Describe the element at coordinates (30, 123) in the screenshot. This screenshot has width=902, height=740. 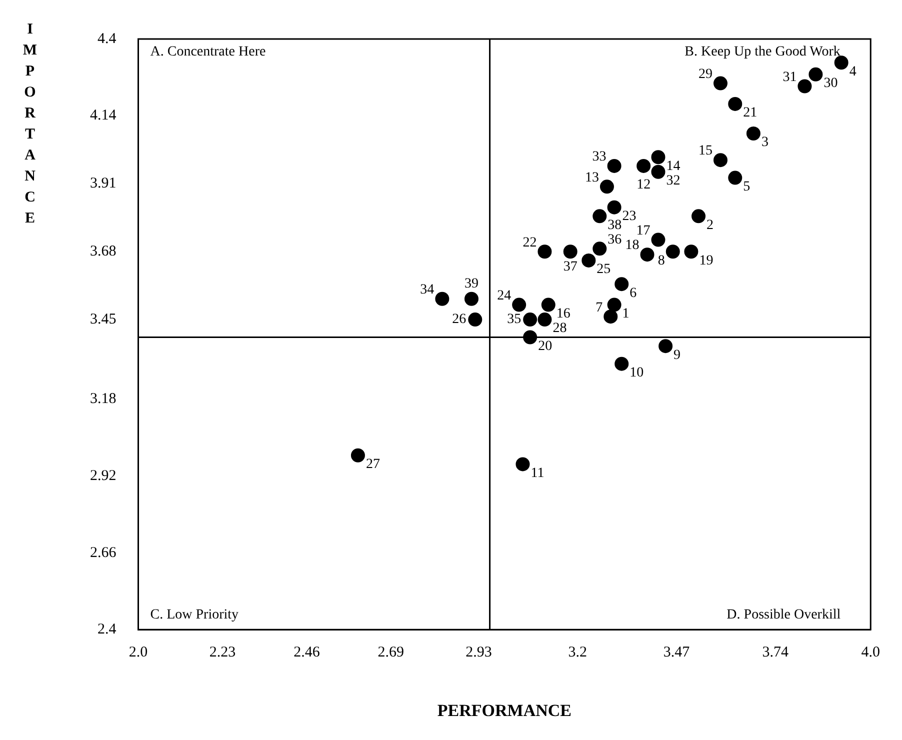
I see `text: IMPORTANCE` at that location.